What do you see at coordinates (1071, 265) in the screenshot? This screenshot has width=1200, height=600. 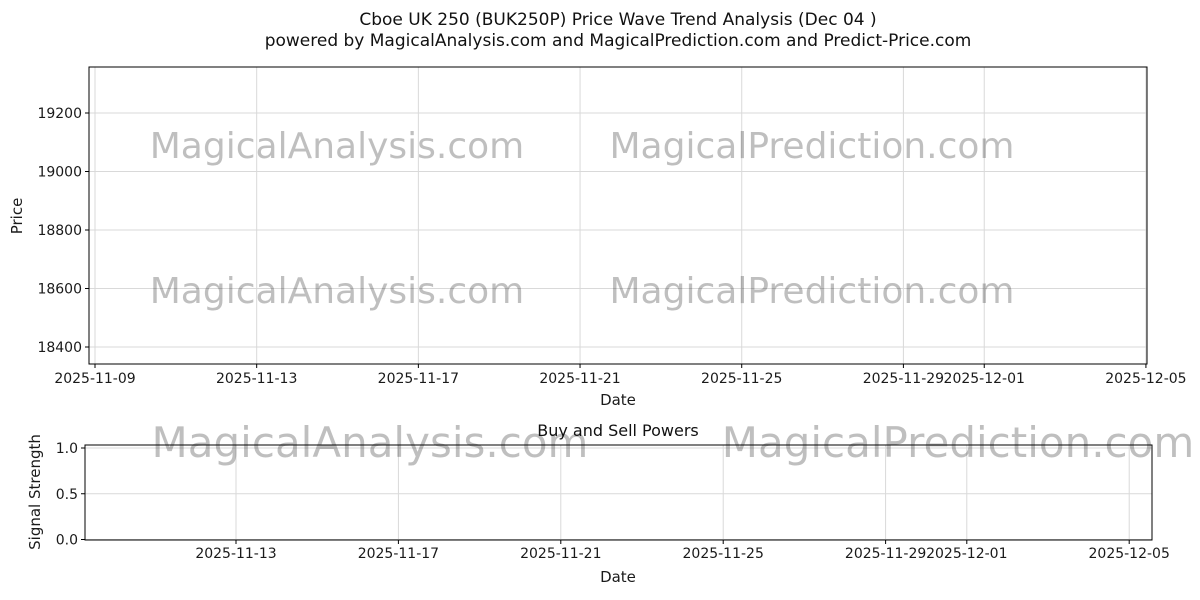 I see `olive-wedge` at bounding box center [1071, 265].